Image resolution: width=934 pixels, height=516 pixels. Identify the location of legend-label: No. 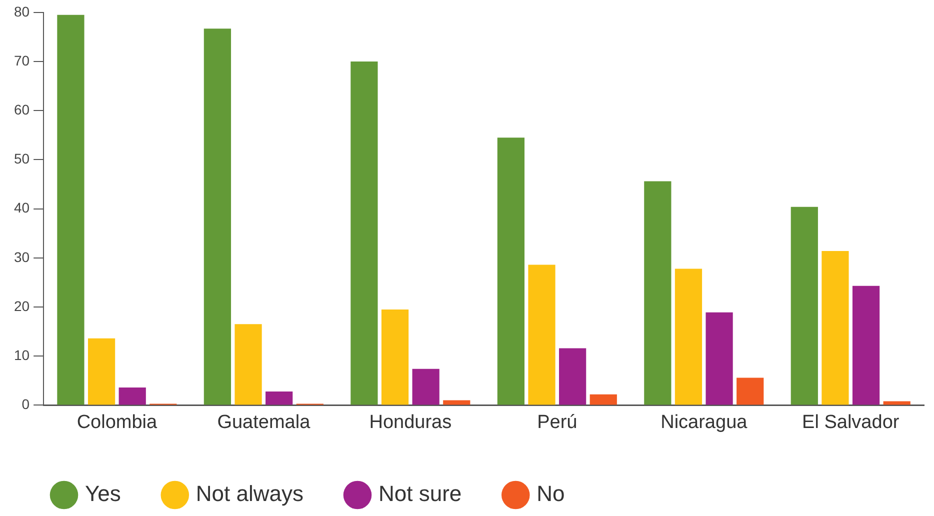
(550, 493).